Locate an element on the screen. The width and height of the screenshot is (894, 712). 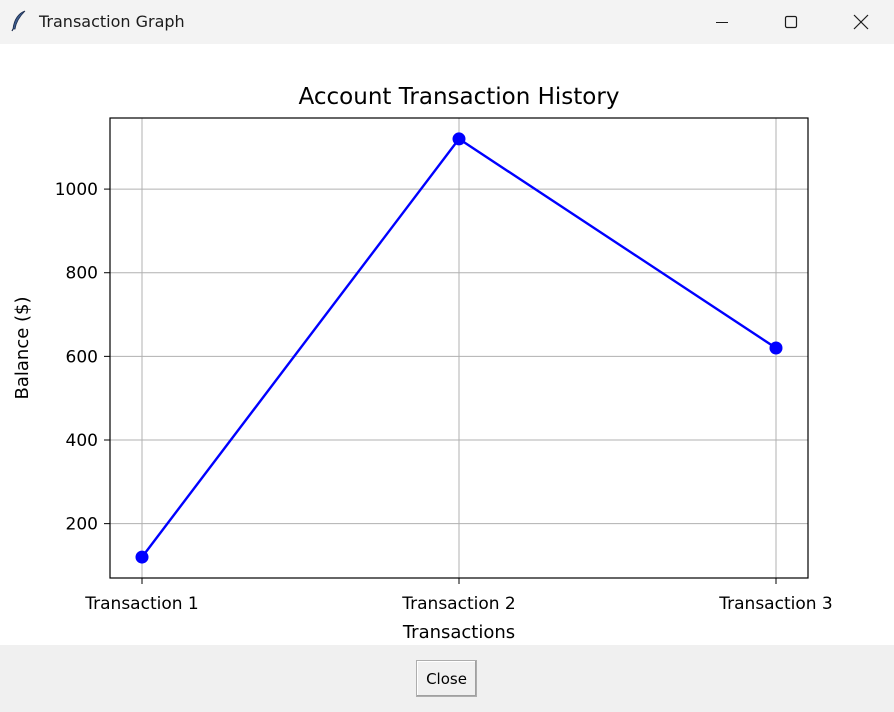
footer-bar: Close is located at coordinates (447, 678).